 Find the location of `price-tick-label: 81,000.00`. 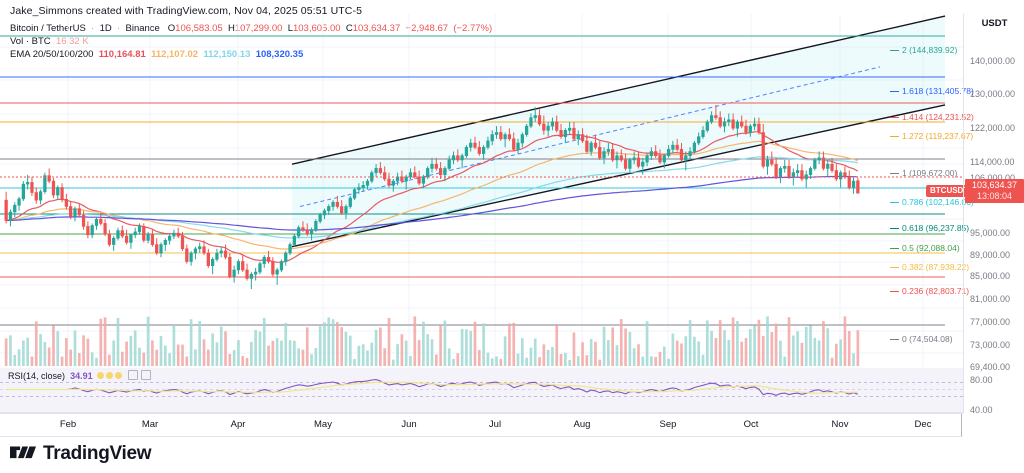

price-tick-label: 81,000.00 is located at coordinates (990, 299).